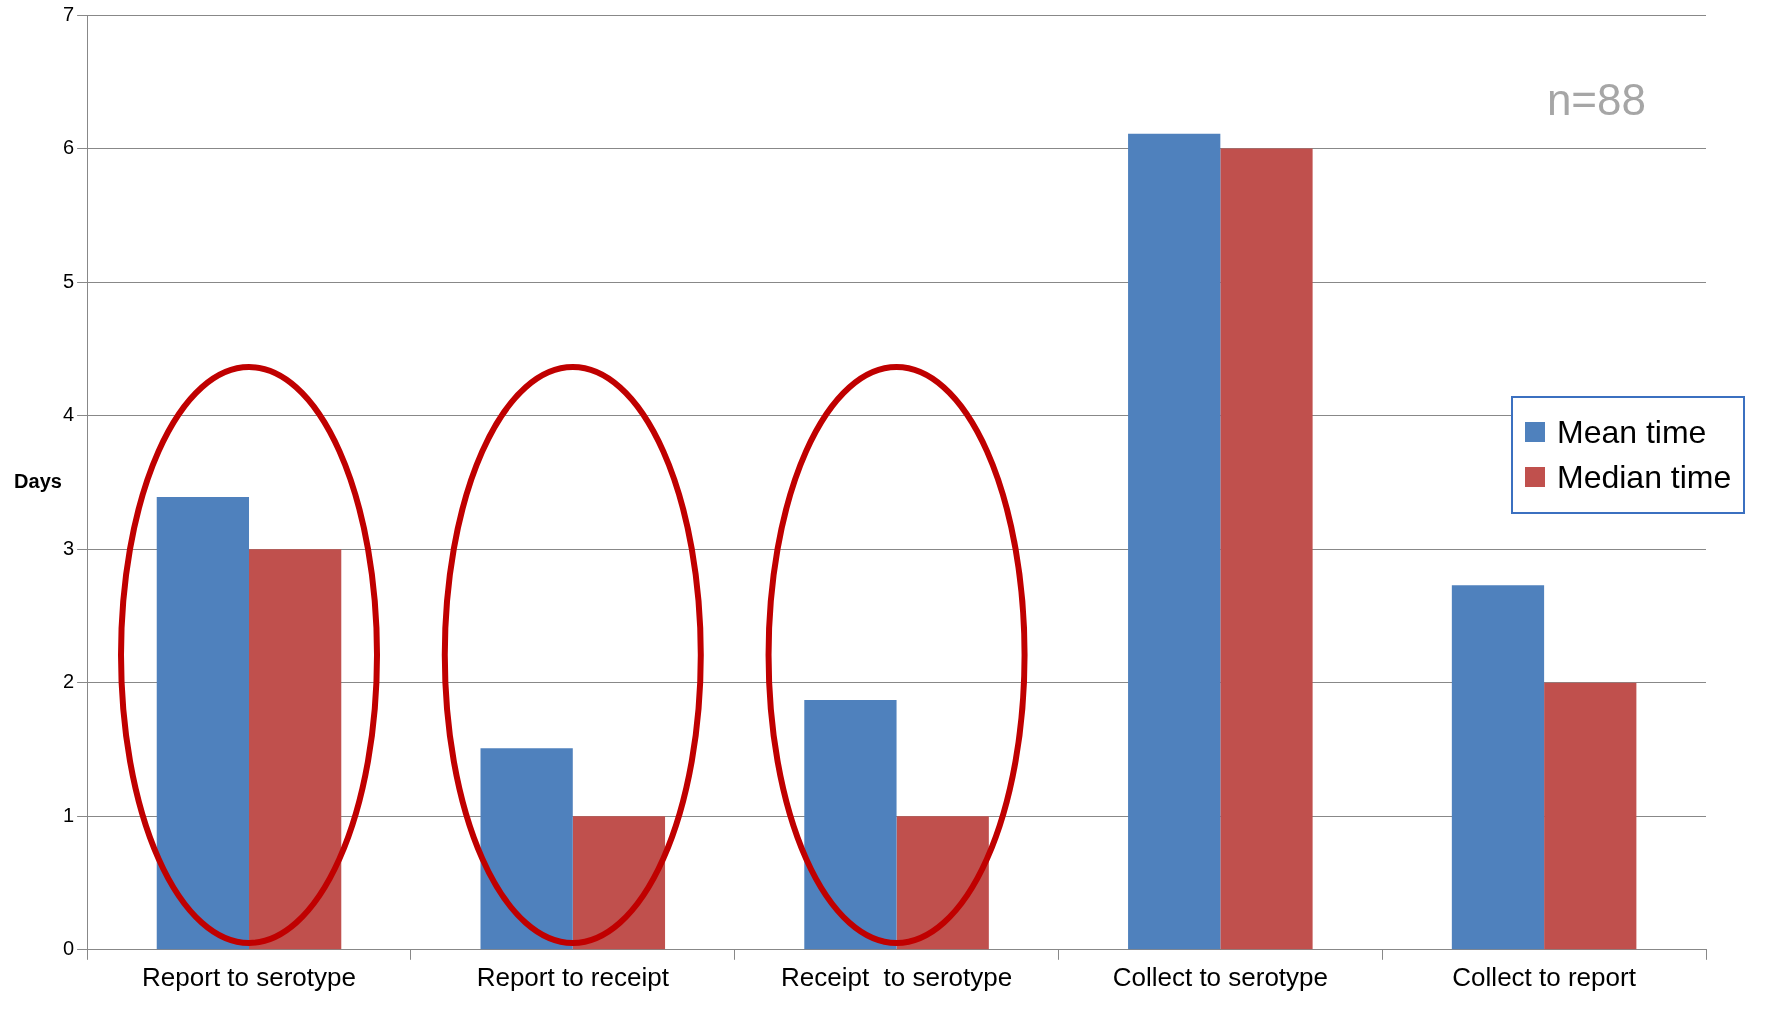 The height and width of the screenshot is (1017, 1772). What do you see at coordinates (1544, 976) in the screenshot?
I see `x-tick-label: Collect to report` at bounding box center [1544, 976].